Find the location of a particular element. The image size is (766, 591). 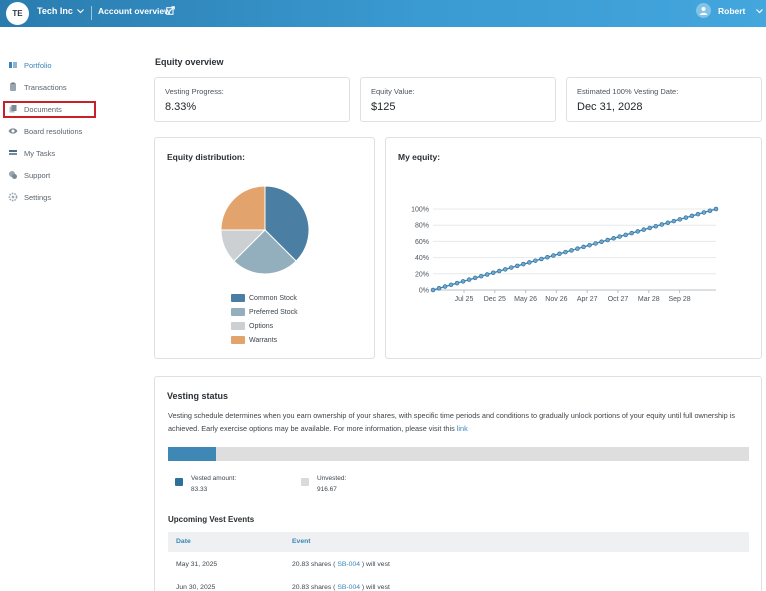

panel-title: My equity: is located at coordinates (419, 157).